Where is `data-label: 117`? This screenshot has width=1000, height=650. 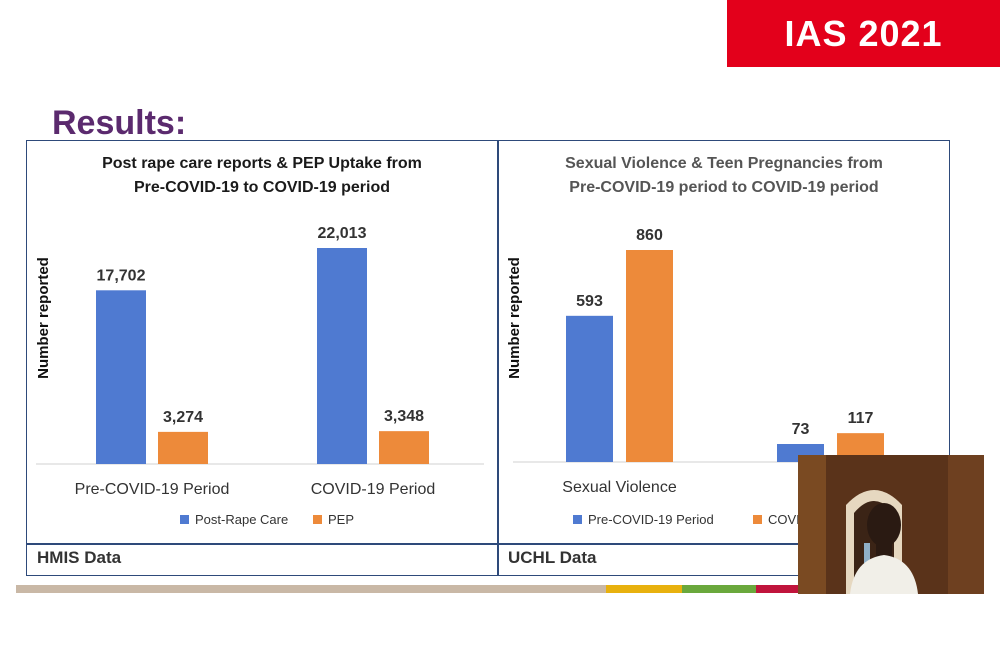
data-label: 117 is located at coordinates (861, 418).